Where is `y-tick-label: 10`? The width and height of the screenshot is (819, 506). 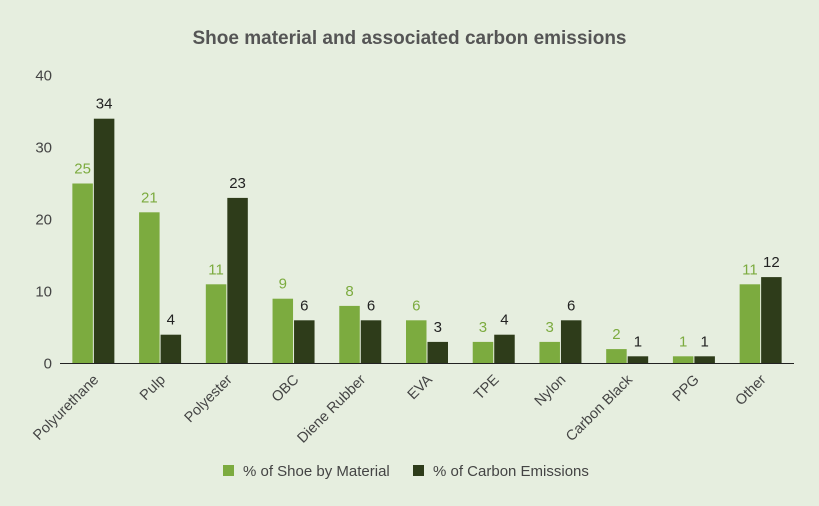 y-tick-label: 10 is located at coordinates (43, 292).